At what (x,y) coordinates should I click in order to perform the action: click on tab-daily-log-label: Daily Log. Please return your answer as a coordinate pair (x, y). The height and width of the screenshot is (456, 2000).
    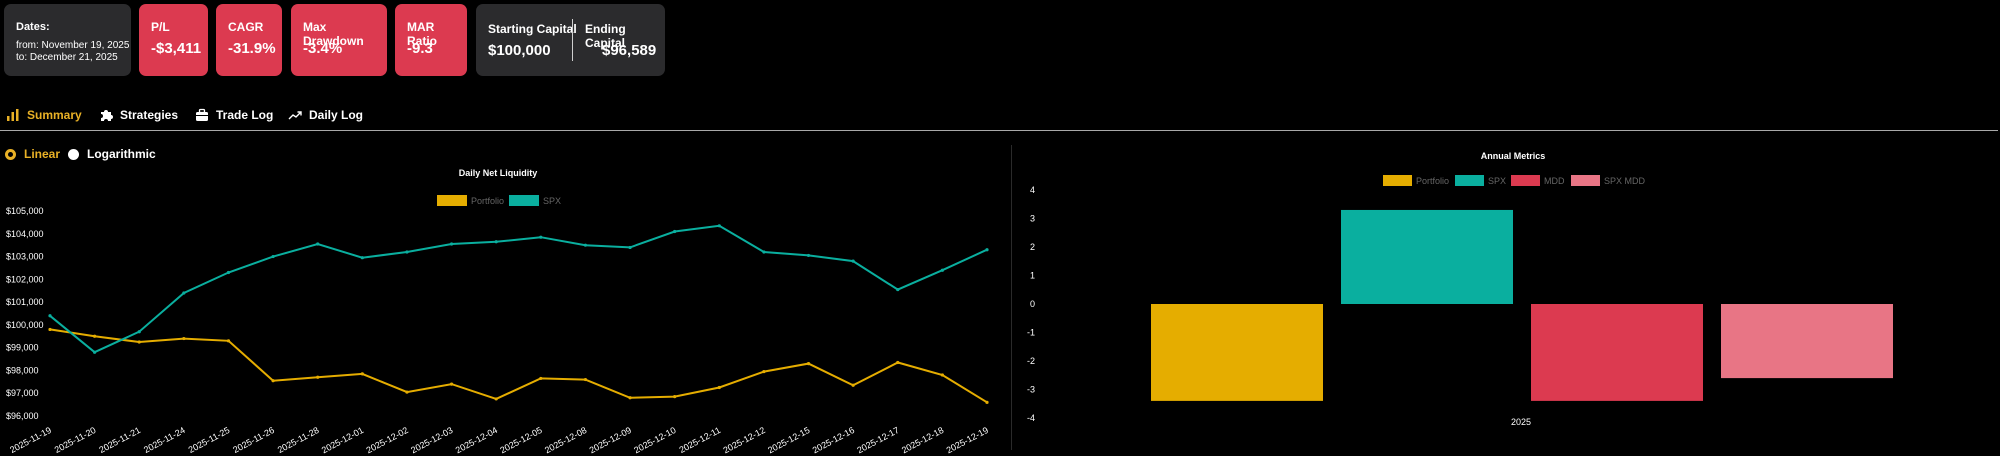
    Looking at the image, I should click on (336, 115).